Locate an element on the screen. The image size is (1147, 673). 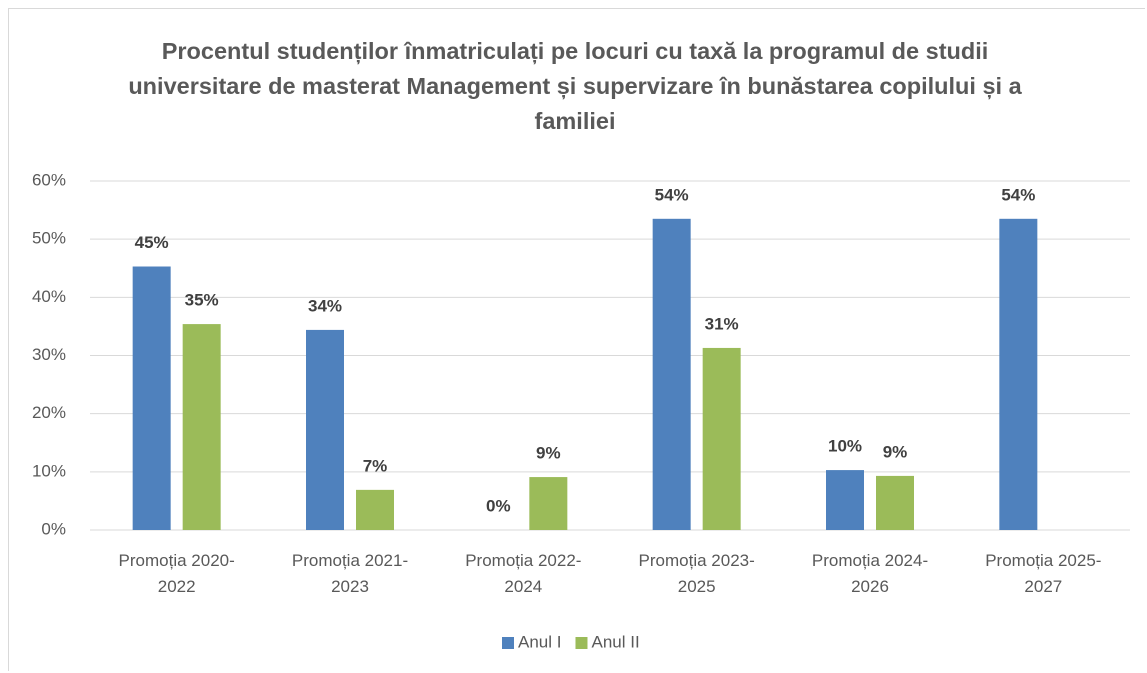
x-tick-label: Promoția 2025-2027 is located at coordinates (1043, 573).